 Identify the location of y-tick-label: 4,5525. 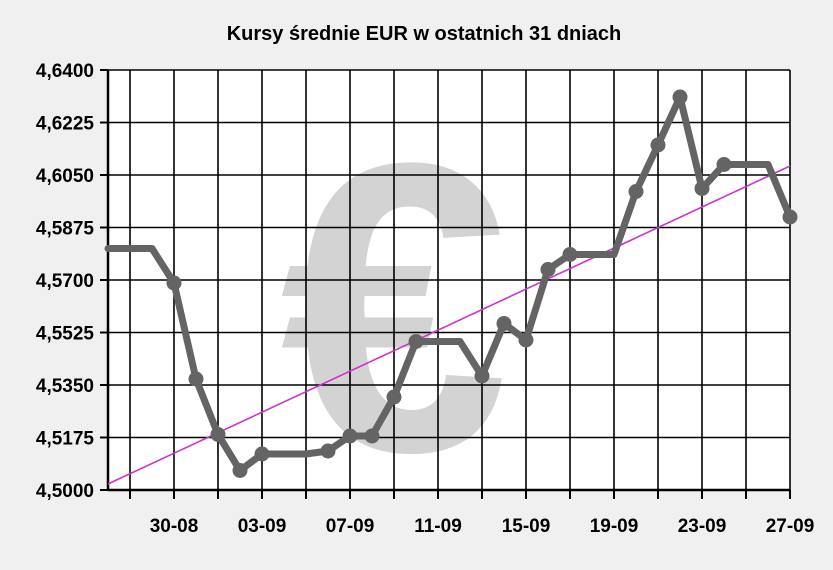
(65, 334).